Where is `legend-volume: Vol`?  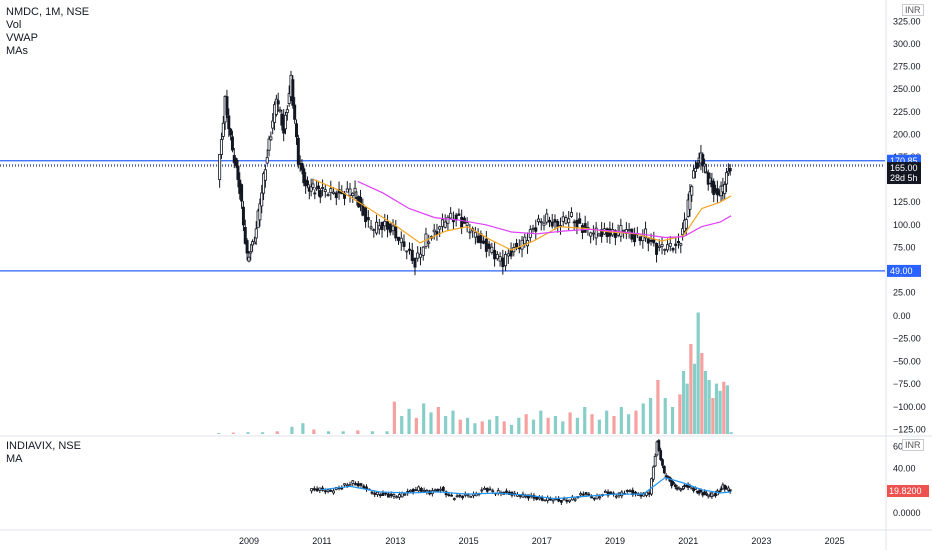 legend-volume: Vol is located at coordinates (14, 25).